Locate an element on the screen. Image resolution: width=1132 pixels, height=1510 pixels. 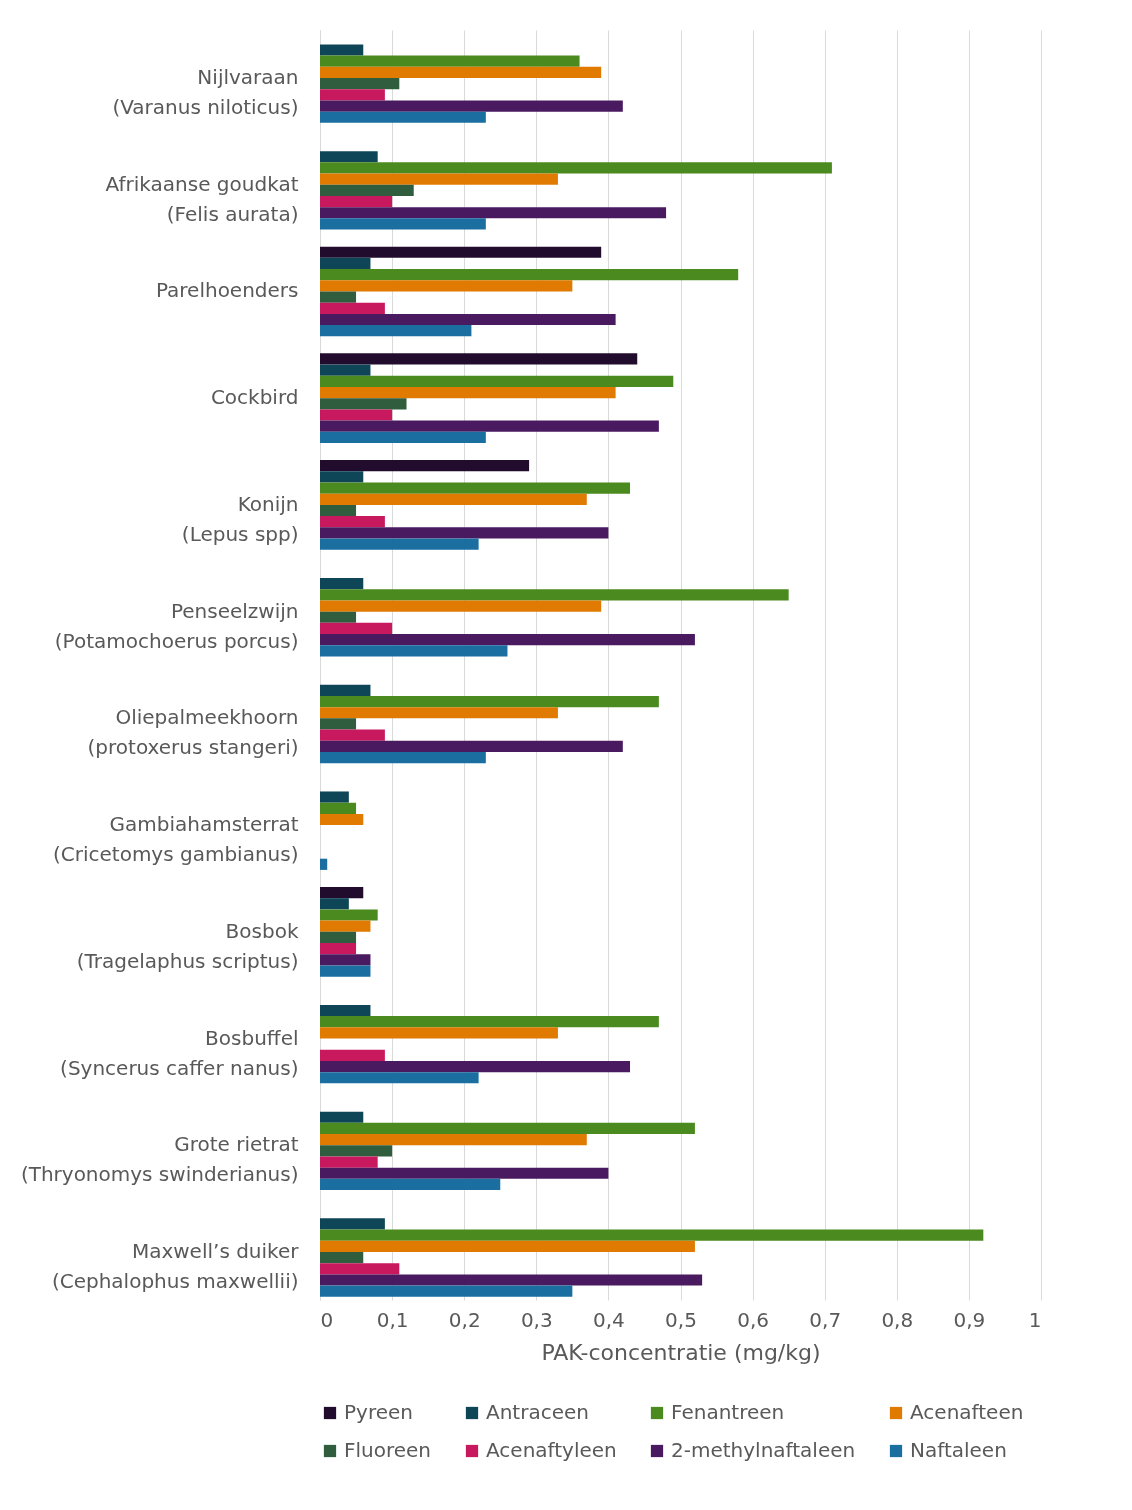
x-axis-title: PAK-concentratie (mg/kg) is located at coordinates (681, 1352).